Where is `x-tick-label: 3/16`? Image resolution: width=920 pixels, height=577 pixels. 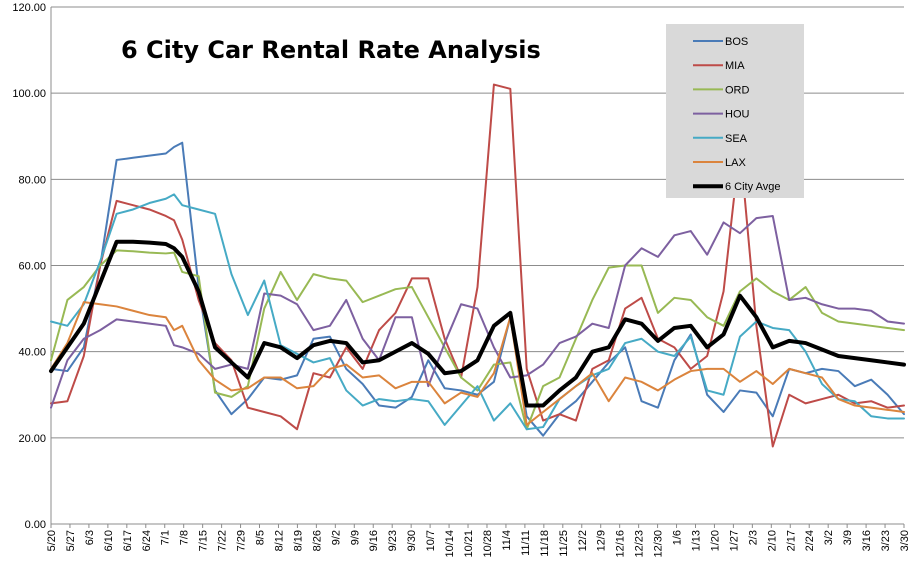 x-tick-label: 3/16 is located at coordinates (867, 540).